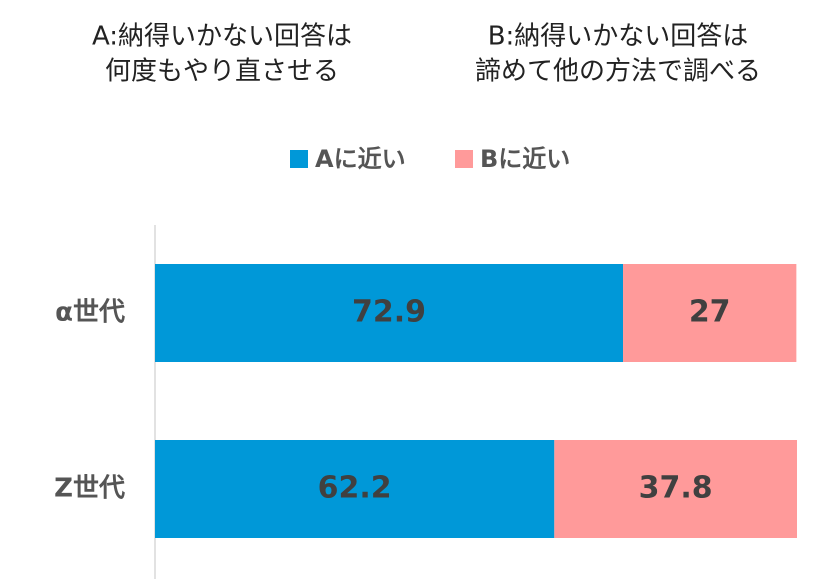 This screenshot has width=840, height=579. I want to click on category-label: Z世代, so click(89, 489).